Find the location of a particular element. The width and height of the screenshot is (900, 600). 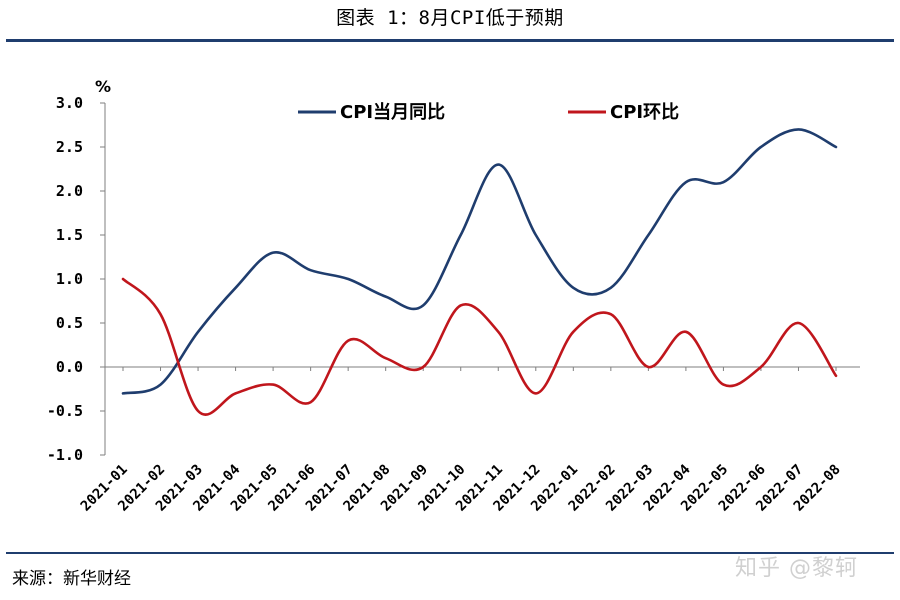

y-axis-unit-label: % is located at coordinates (103, 86).